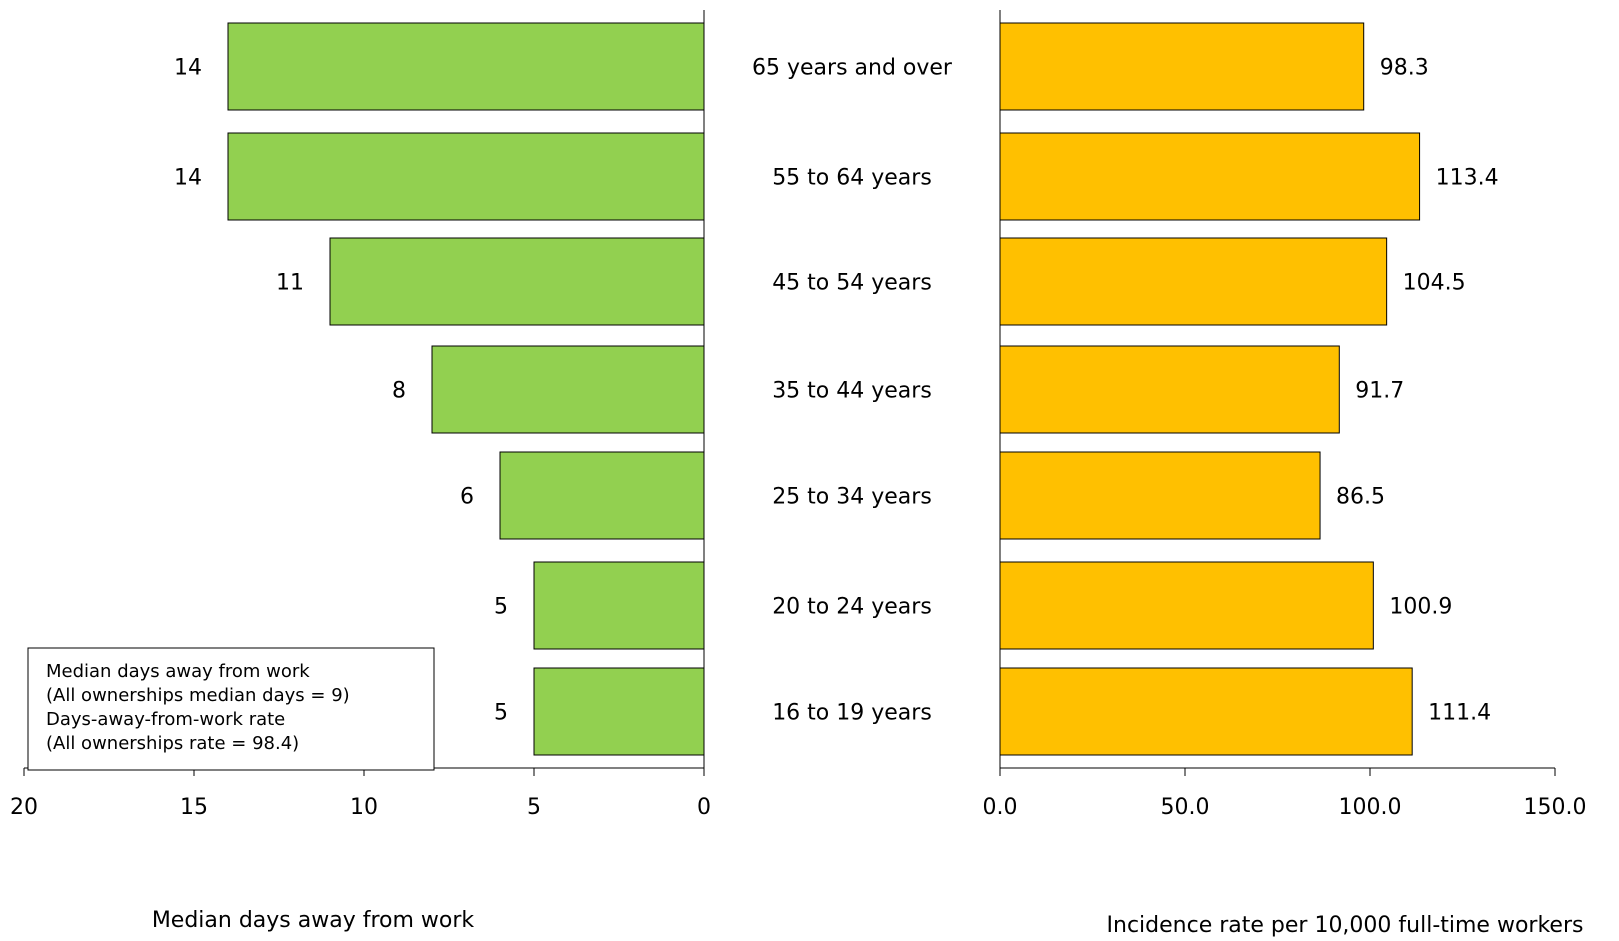  What do you see at coordinates (852, 178) in the screenshot?
I see `category-label: 55 to 64 years` at bounding box center [852, 178].